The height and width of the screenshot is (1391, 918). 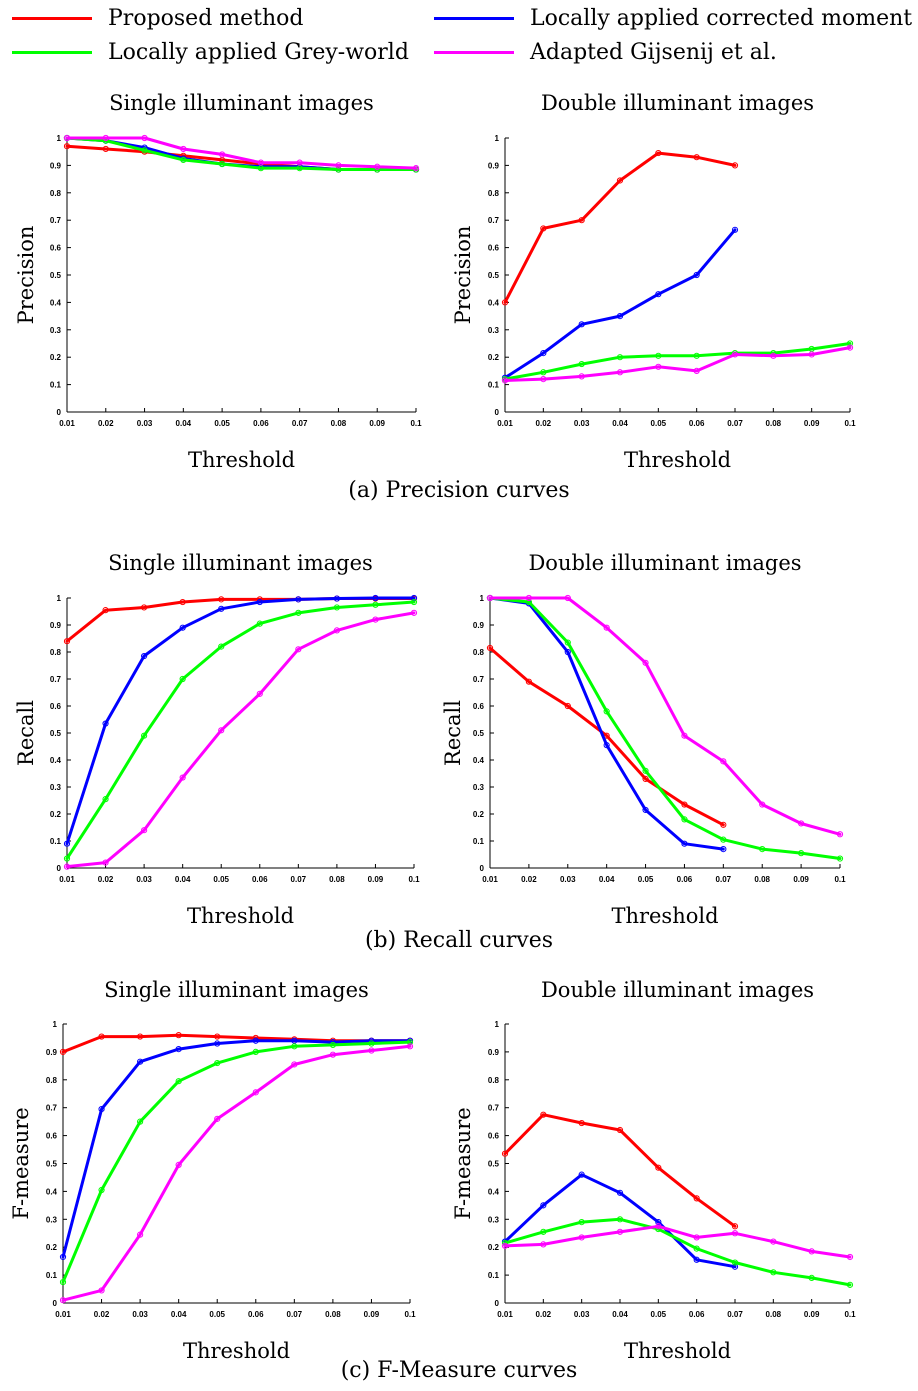 What do you see at coordinates (479, 814) in the screenshot?
I see `y-tick-label: 0.2` at bounding box center [479, 814].